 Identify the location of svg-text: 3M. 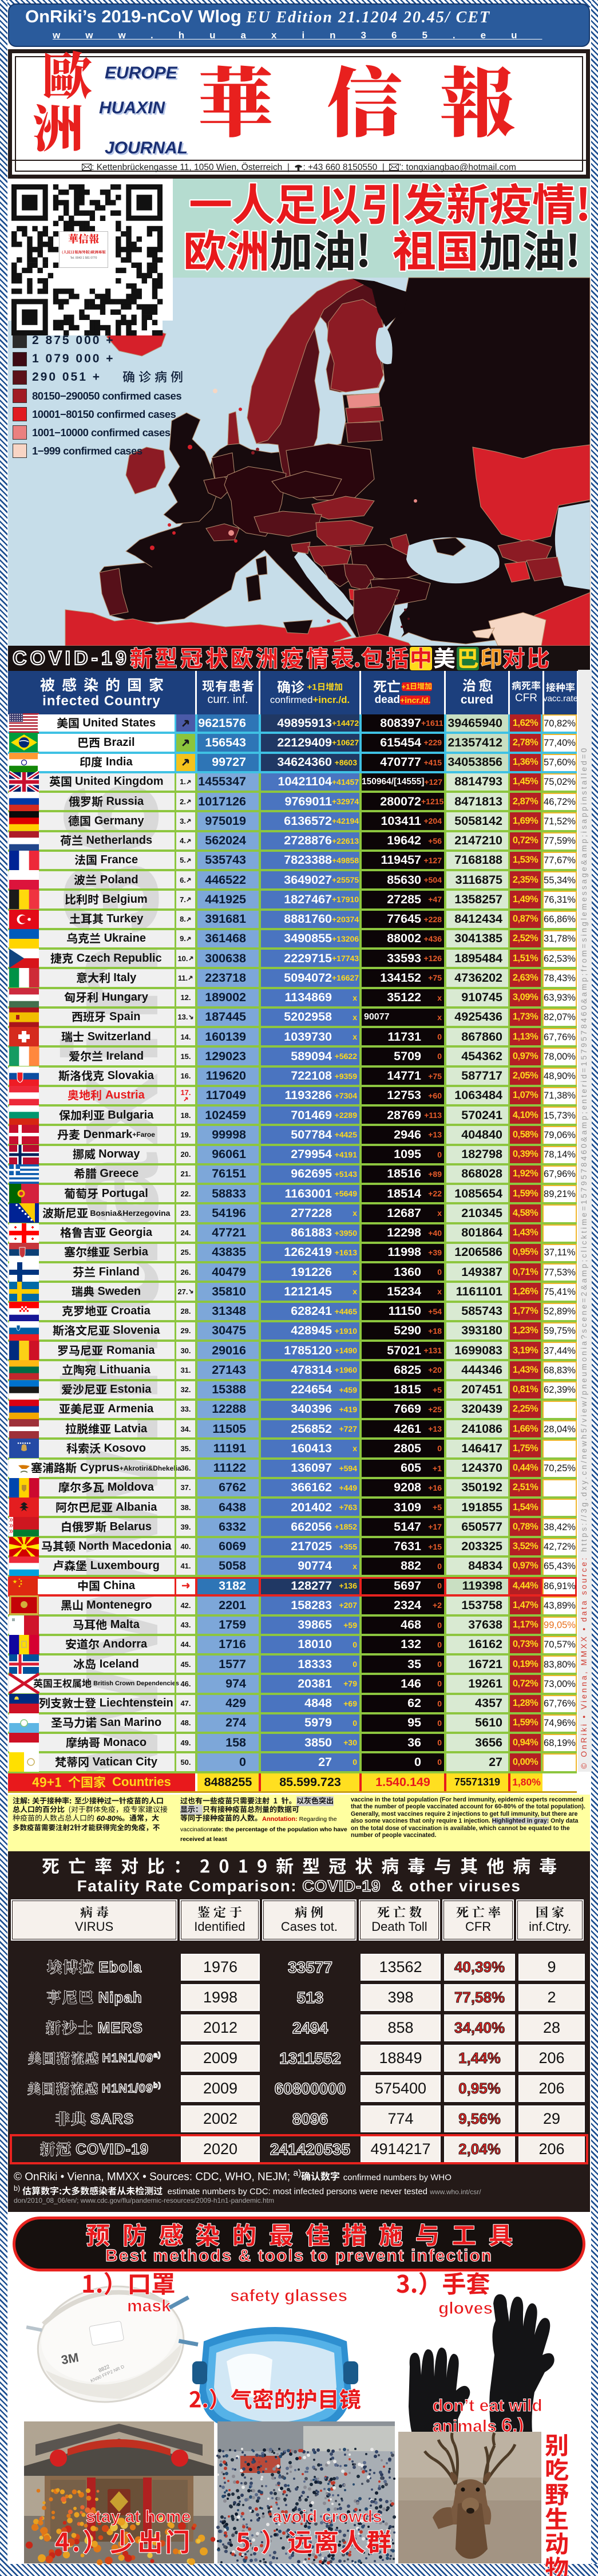
(70, 2358).